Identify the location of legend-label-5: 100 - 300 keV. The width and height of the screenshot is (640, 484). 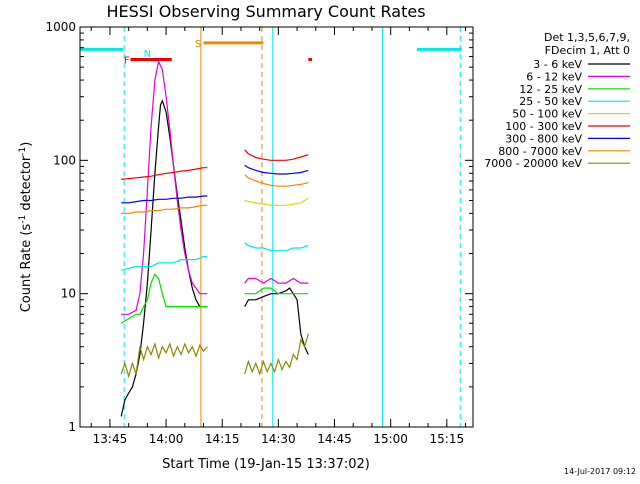
(543, 126).